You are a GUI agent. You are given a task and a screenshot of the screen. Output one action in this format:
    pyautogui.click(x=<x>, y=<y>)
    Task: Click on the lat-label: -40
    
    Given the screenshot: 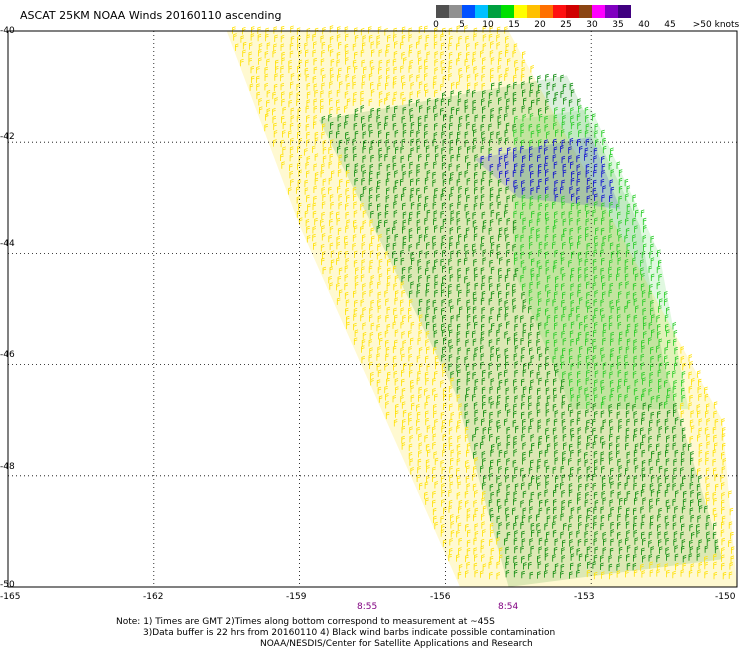 What is the action you would take?
    pyautogui.click(x=7, y=31)
    